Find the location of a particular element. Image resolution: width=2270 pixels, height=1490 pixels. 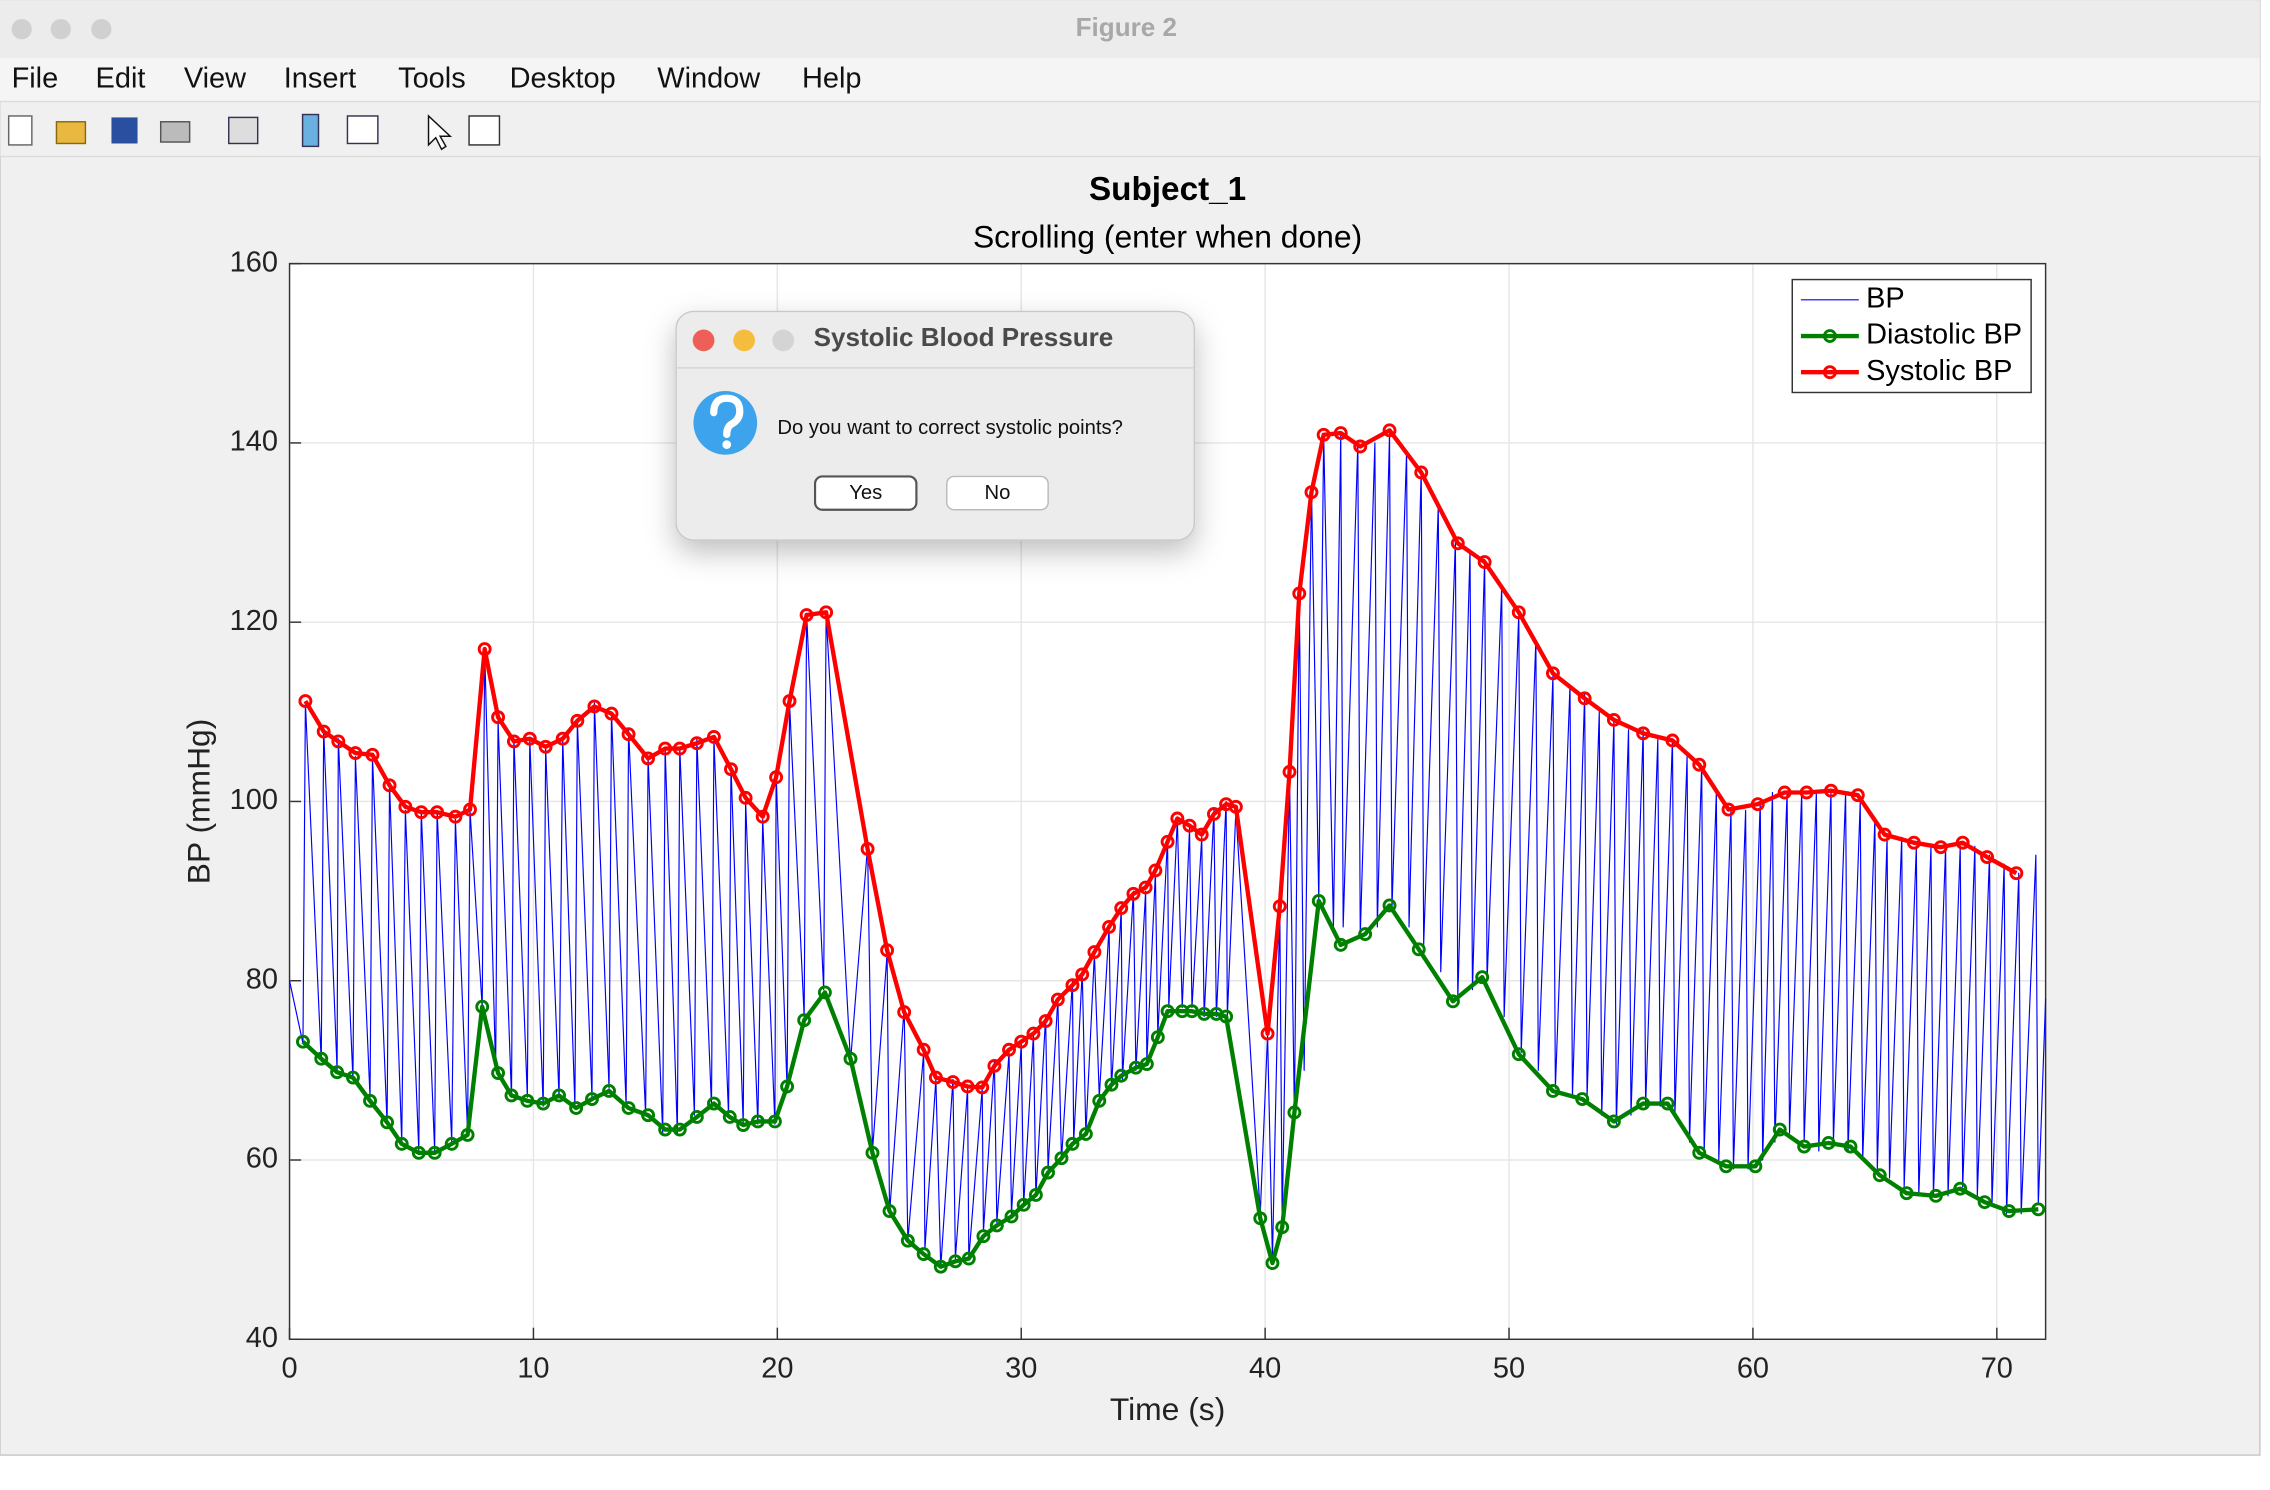

legend-label: Diastolic BP is located at coordinates (1944, 335).